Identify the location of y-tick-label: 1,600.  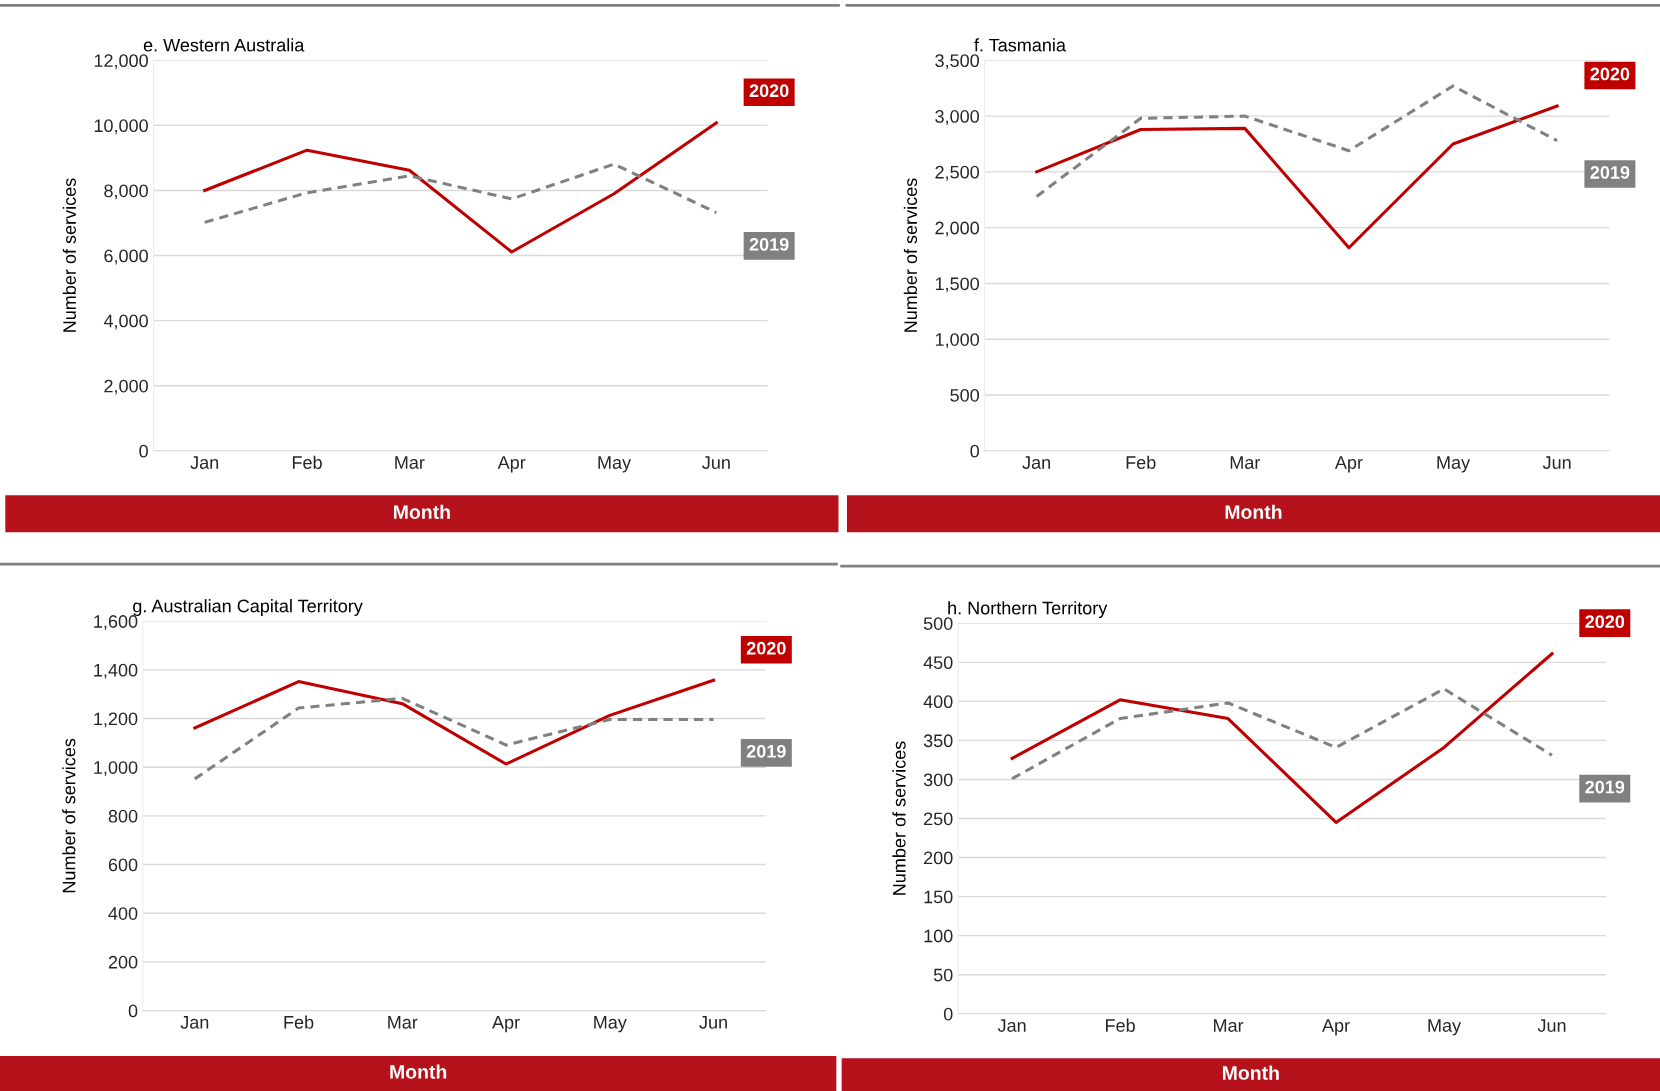
(116, 623).